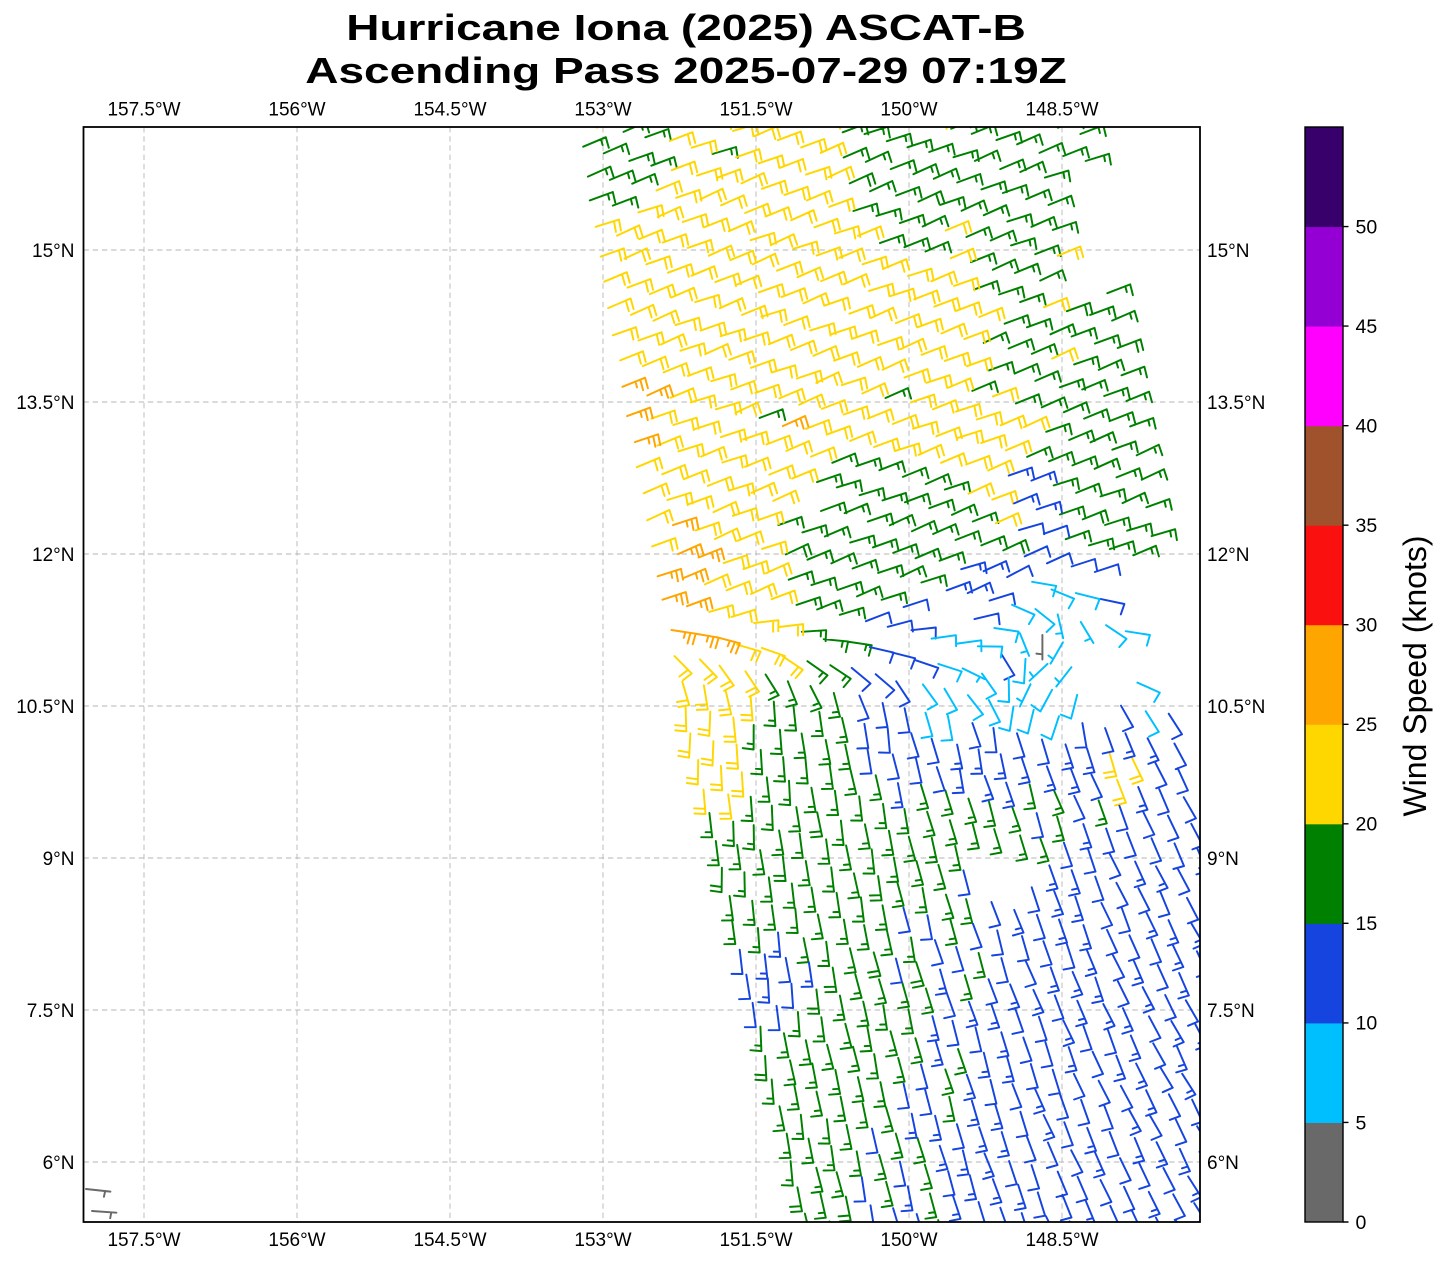  What do you see at coordinates (686, 70) in the screenshot?
I see `svg-text:Ascending Pass 2025-07-29 07:1: Ascending Pass 2025-07-29 07:19Z` at bounding box center [686, 70].